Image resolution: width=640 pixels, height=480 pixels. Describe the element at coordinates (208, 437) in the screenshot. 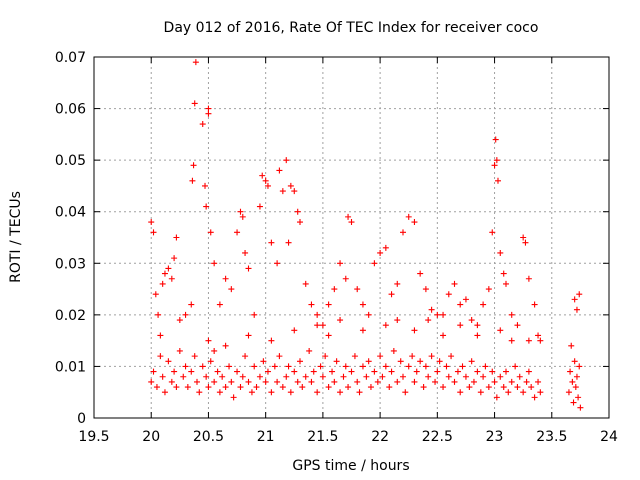

I see `x-tick-label: 20.5` at that location.